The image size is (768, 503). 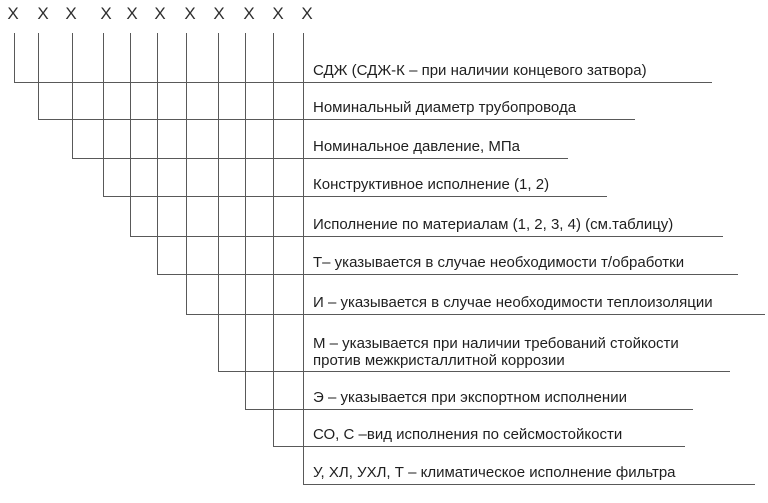 I want to click on row-label: Номинальное давление, МПа, so click(x=416, y=146).